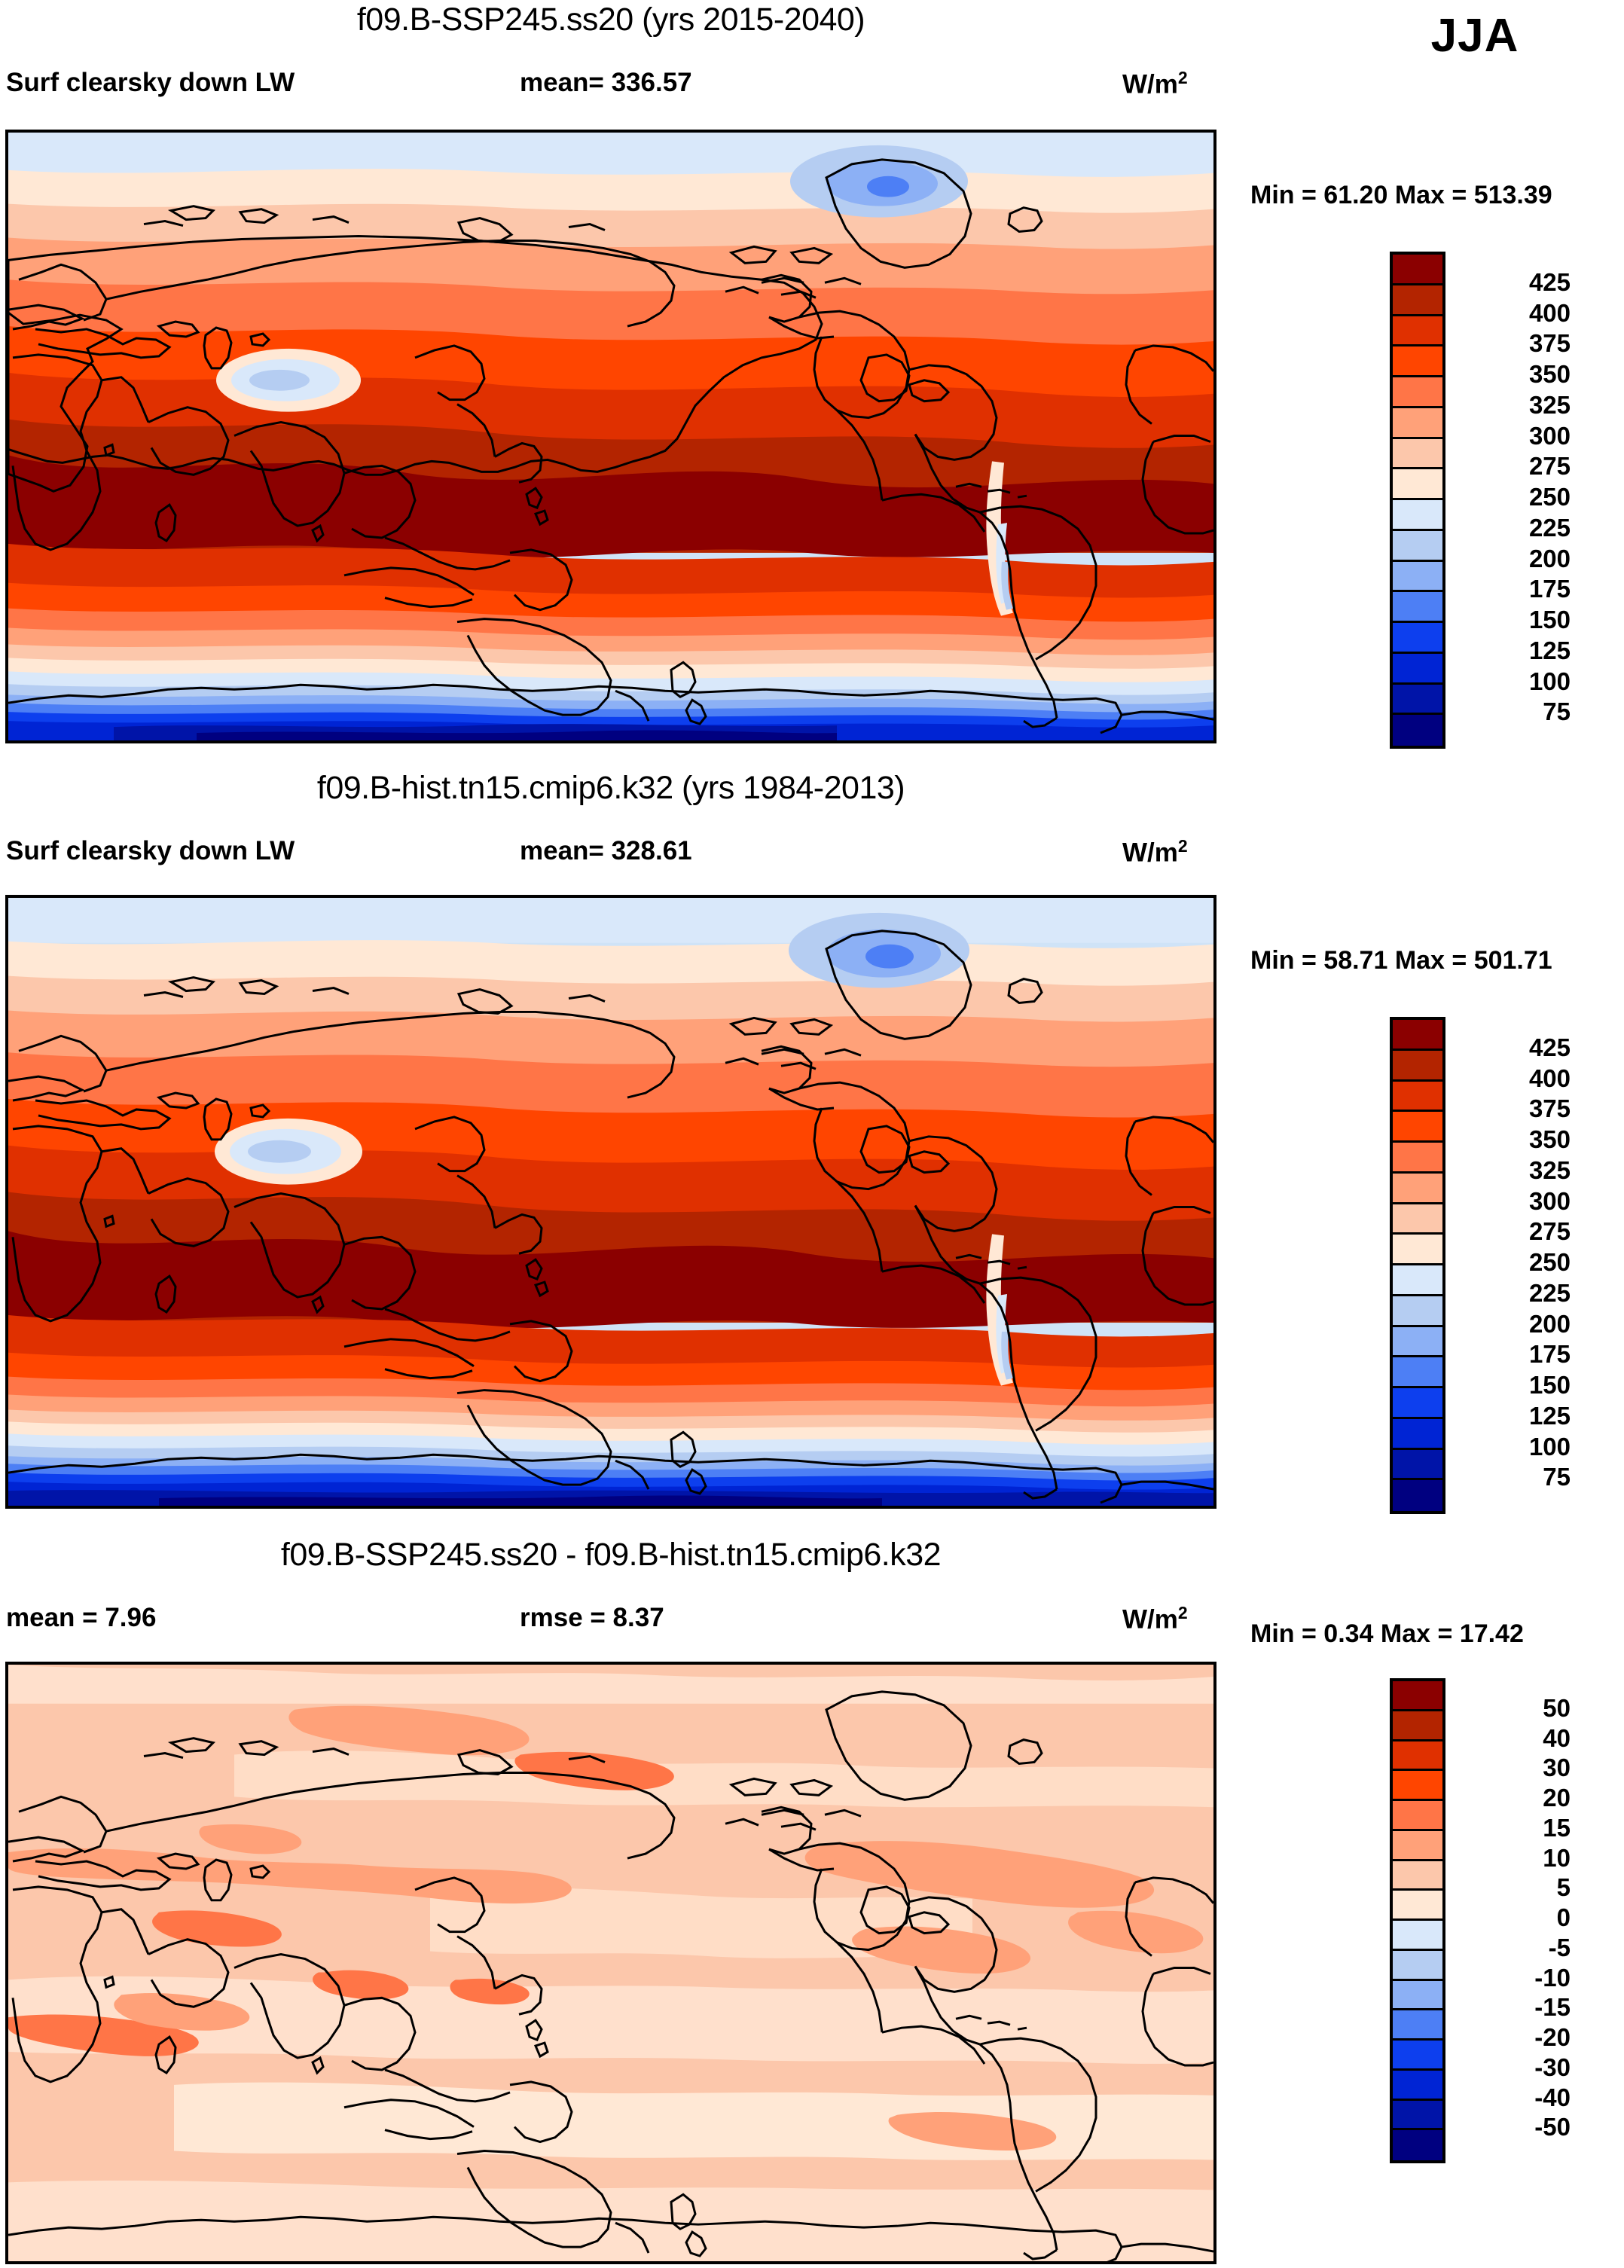  What do you see at coordinates (1183, 78) in the screenshot?
I see `panel-1-units-exponent: 2` at bounding box center [1183, 78].